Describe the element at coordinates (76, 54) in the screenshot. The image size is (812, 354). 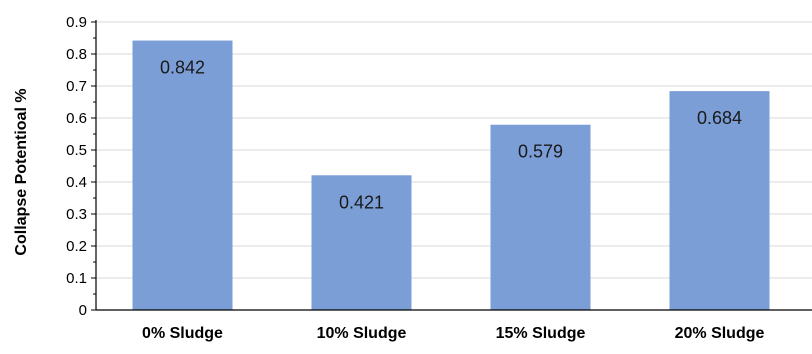
I see `y-tick-label: 0.8` at that location.